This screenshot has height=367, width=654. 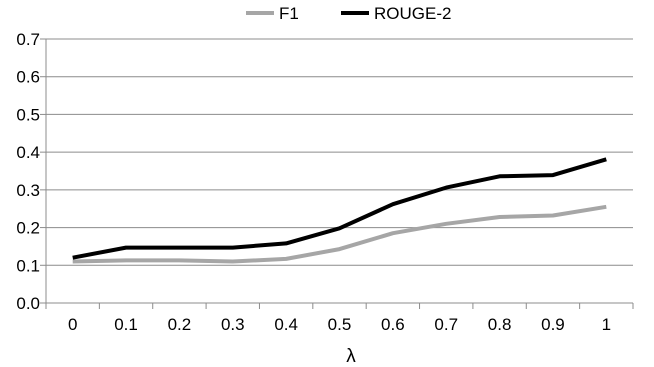 What do you see at coordinates (339, 234) in the screenshot?
I see `series-line-f1` at bounding box center [339, 234].